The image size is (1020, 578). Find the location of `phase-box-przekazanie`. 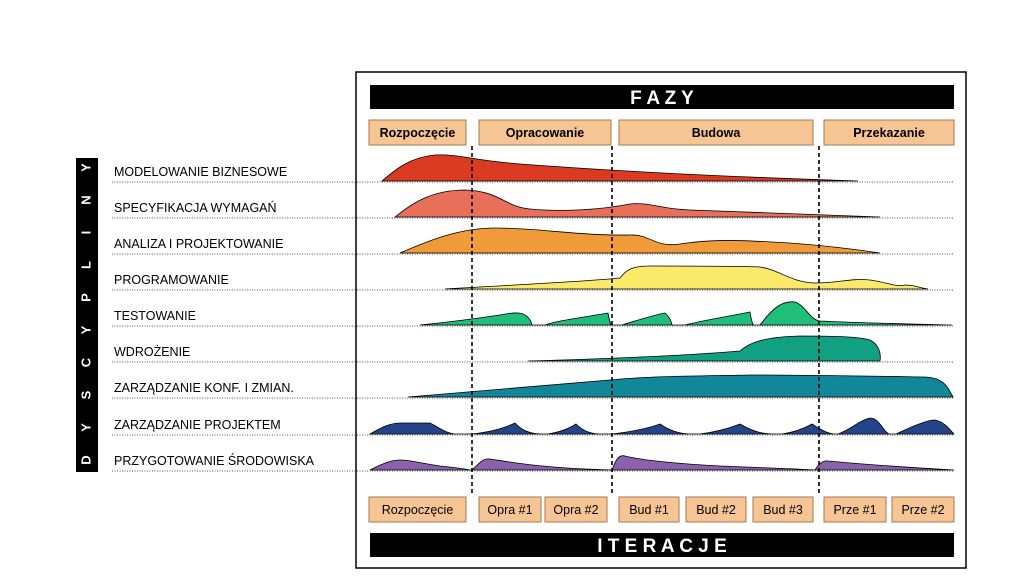

phase-box-przekazanie is located at coordinates (889, 132).